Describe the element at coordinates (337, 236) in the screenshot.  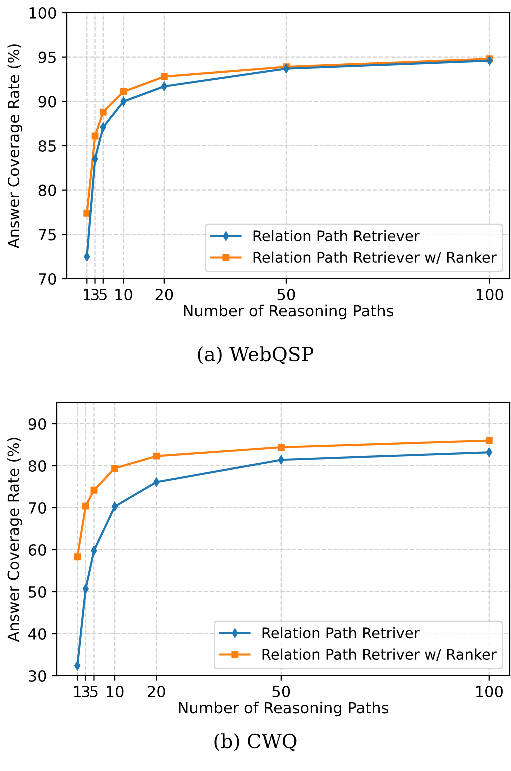
I see `legend-label: Relation Path Retriever` at that location.